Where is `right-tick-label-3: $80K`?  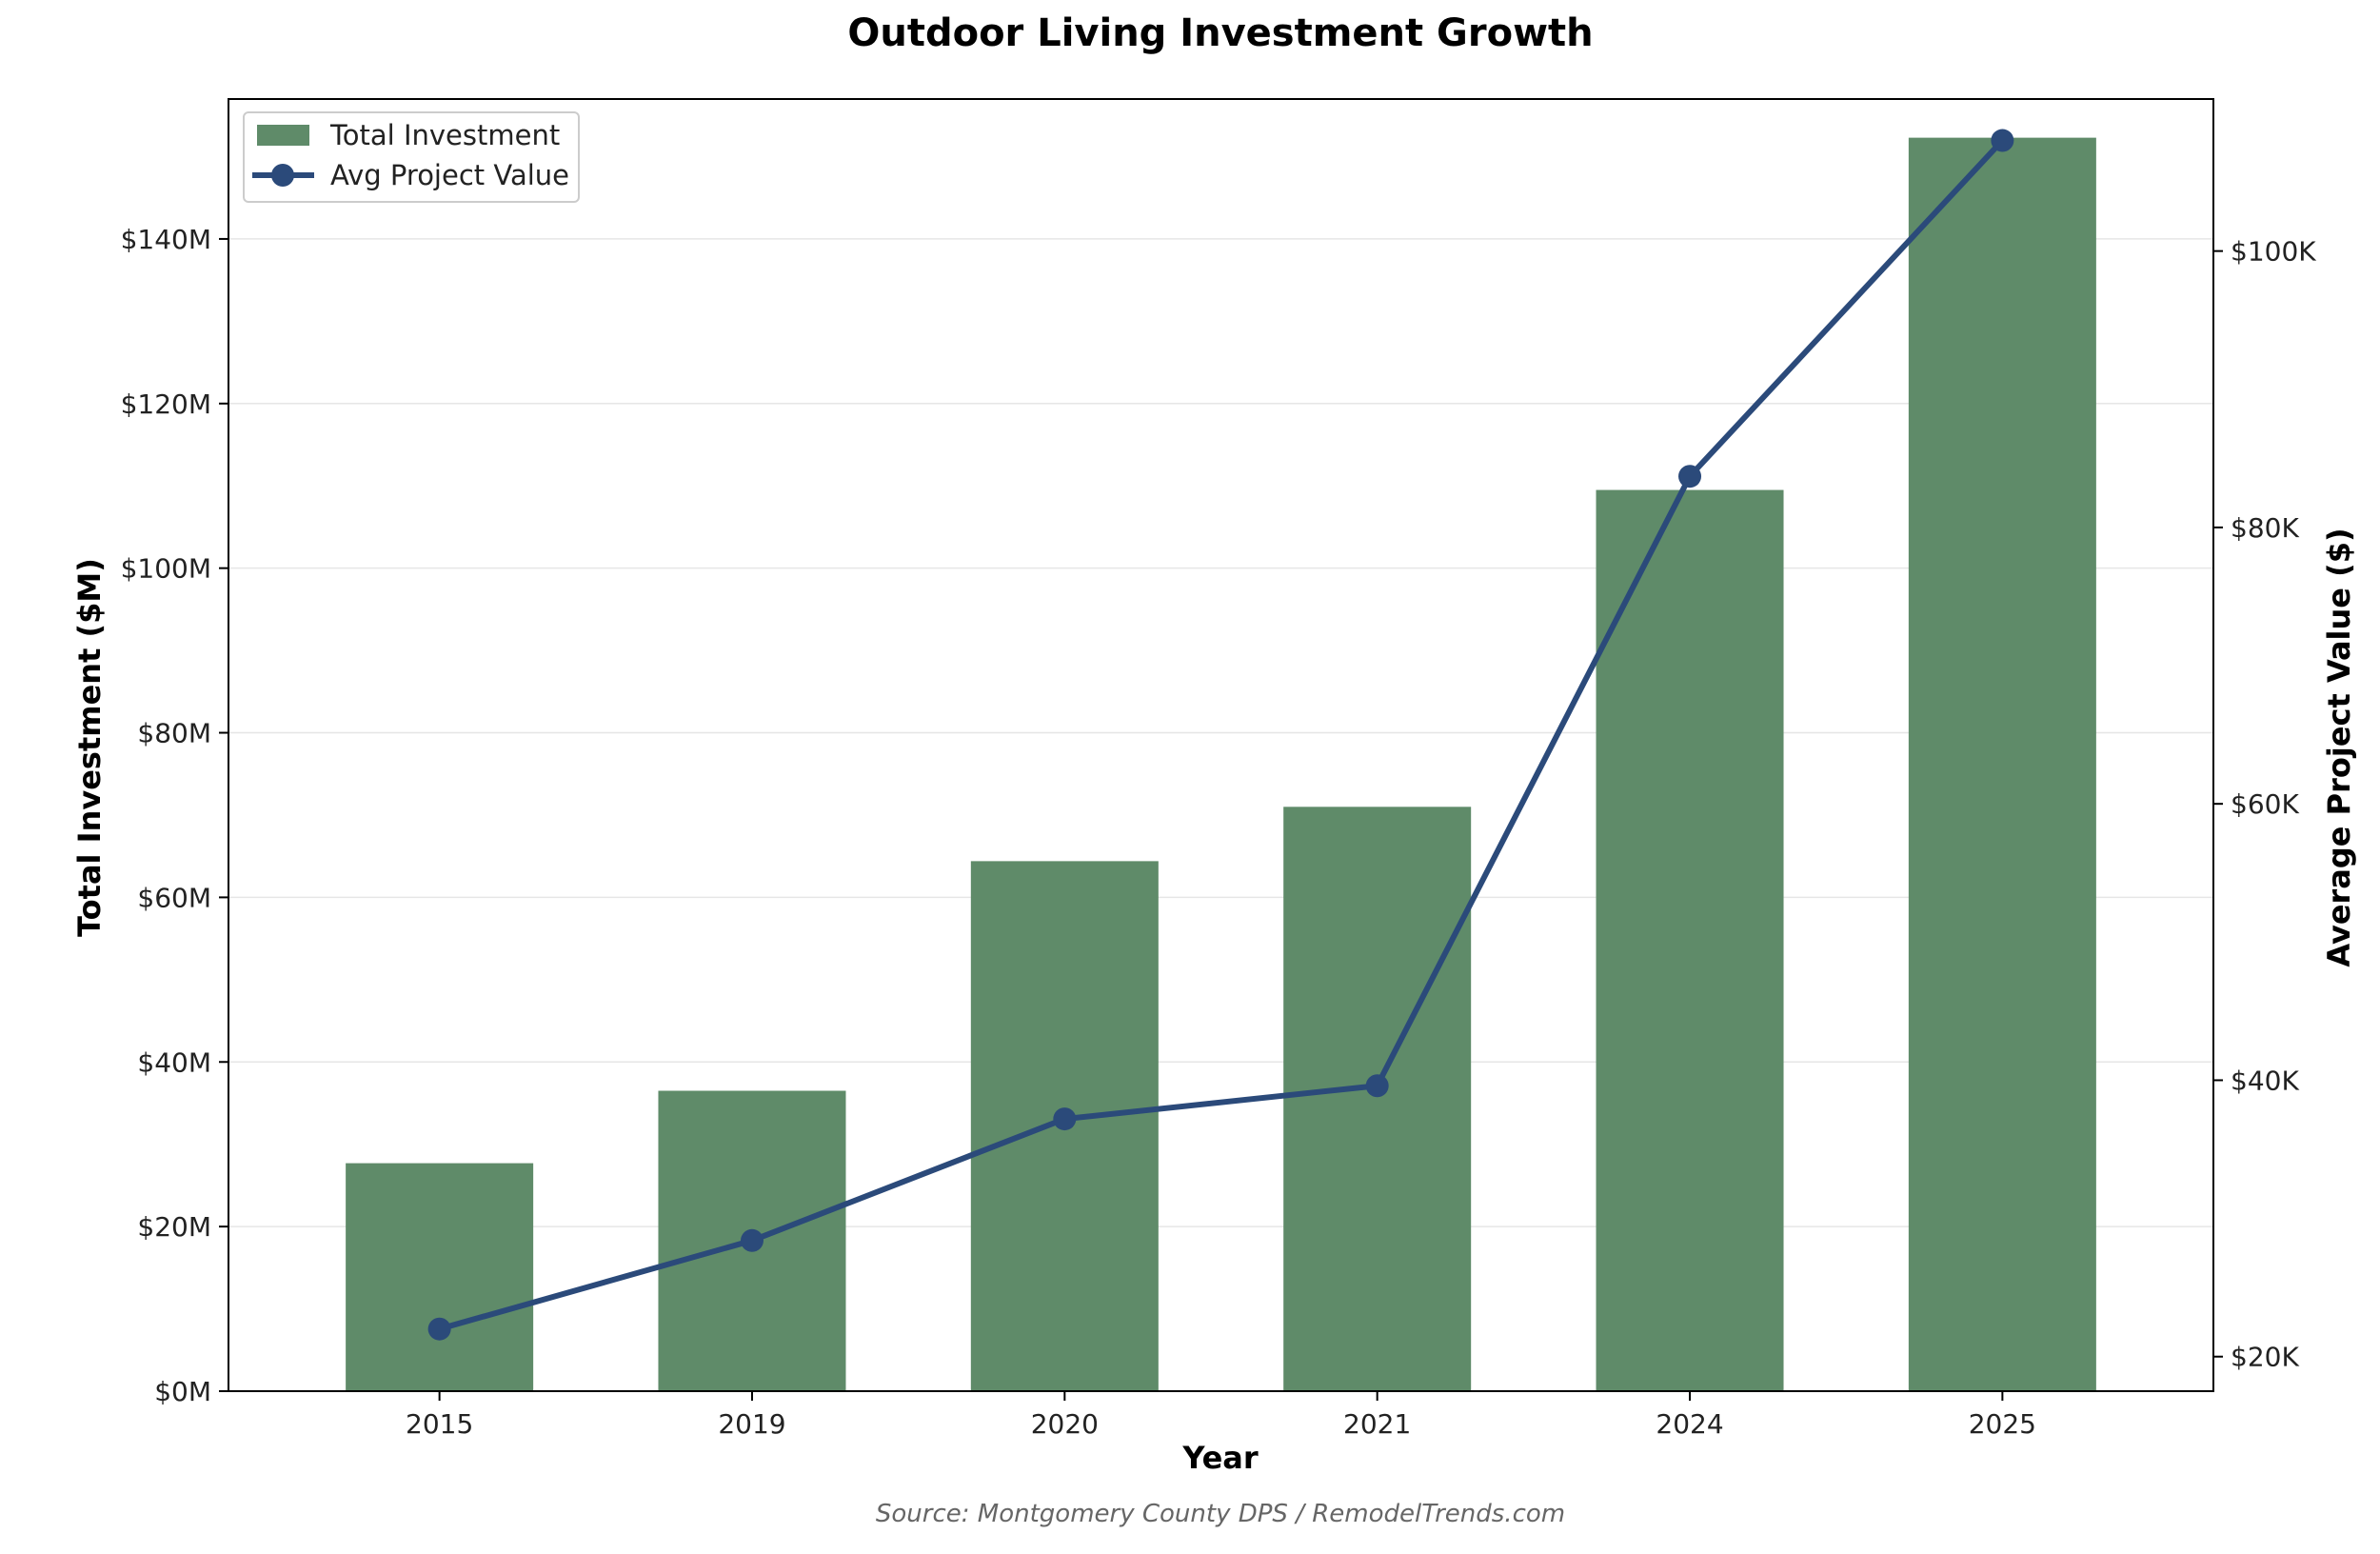 right-tick-label-3: $80K is located at coordinates (2265, 528).